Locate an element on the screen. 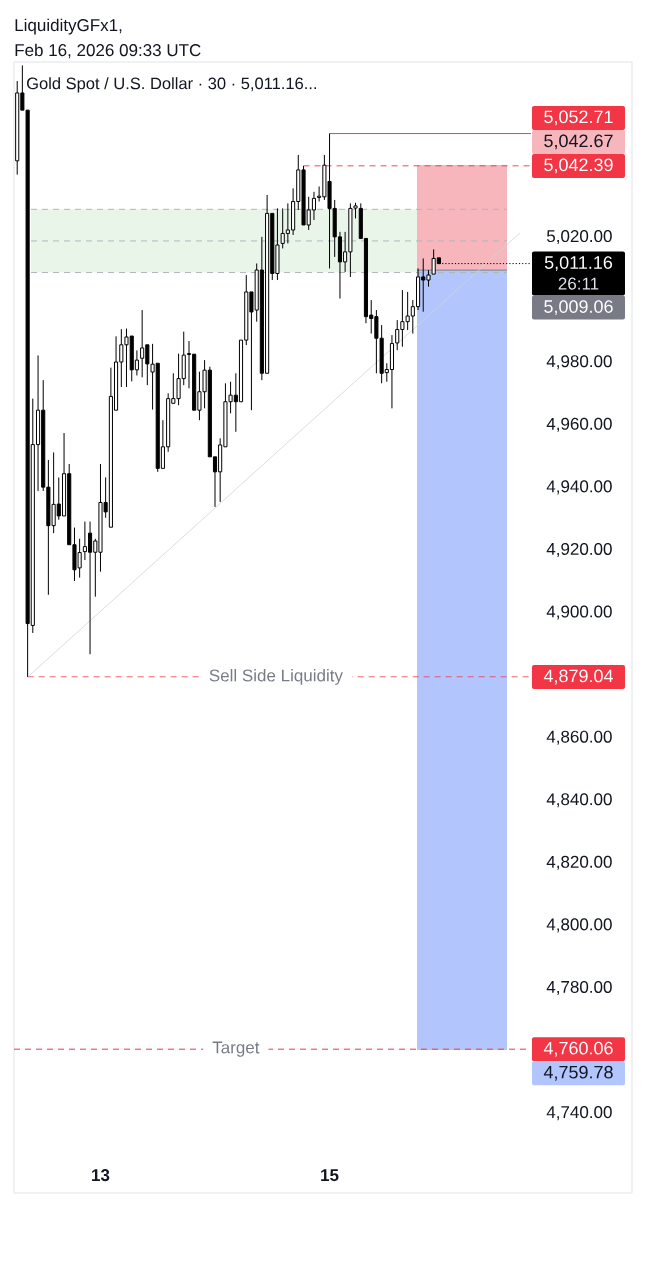  y-tick-label: 4,860.00 is located at coordinates (579, 737).